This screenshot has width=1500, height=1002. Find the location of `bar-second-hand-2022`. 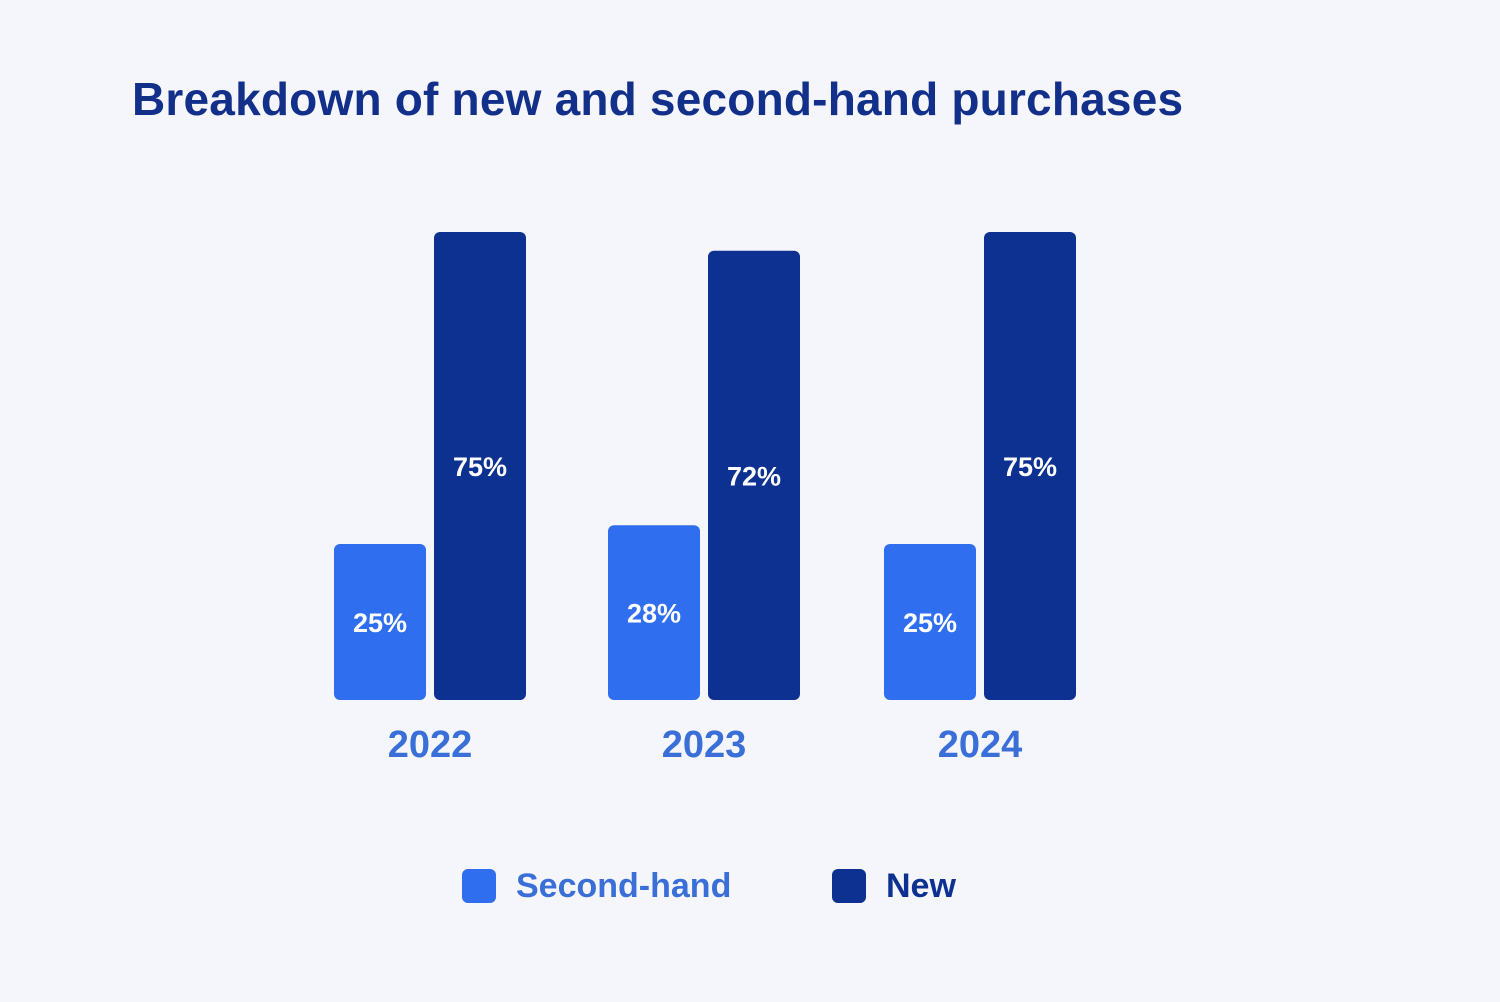

bar-second-hand-2022 is located at coordinates (380, 622).